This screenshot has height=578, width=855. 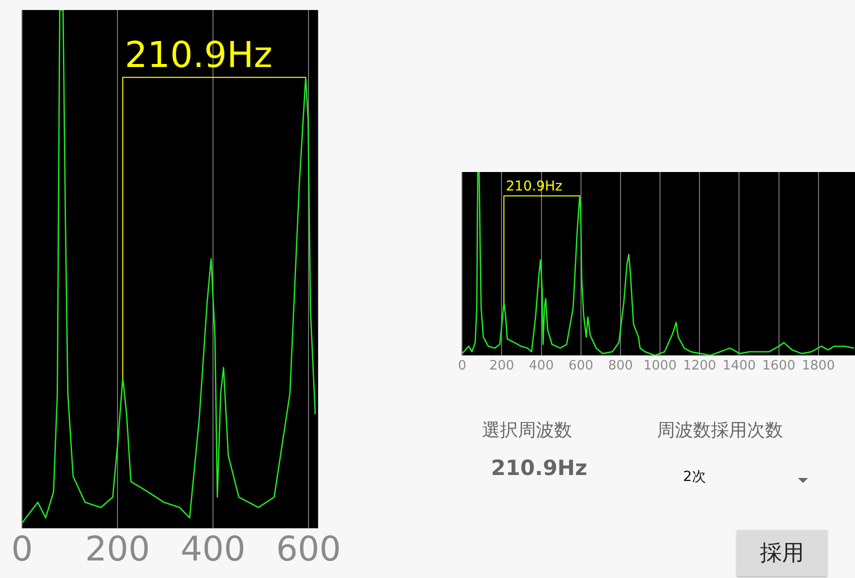 I want to click on x-tick-label: 1400, so click(x=739, y=366).